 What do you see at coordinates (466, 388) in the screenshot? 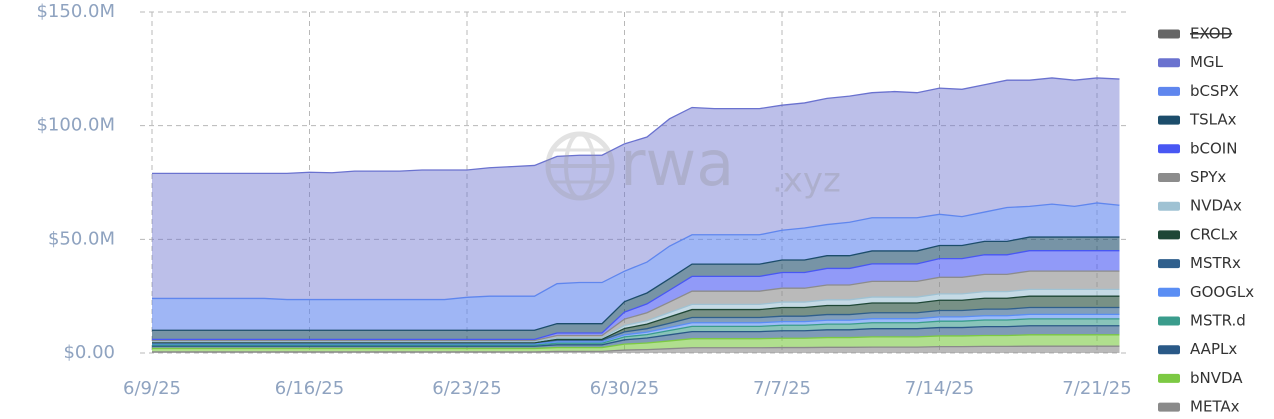
I see `x-tick-label: 6/23/25` at bounding box center [466, 388].